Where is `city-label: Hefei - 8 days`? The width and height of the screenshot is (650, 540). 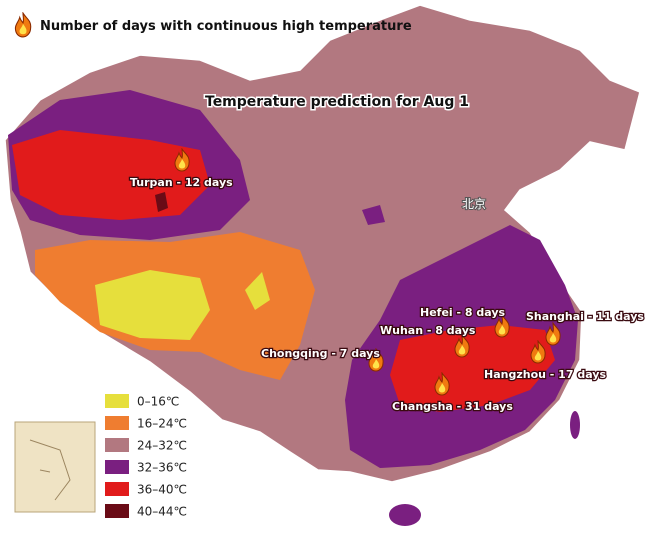 city-label: Hefei - 8 days is located at coordinates (463, 312).